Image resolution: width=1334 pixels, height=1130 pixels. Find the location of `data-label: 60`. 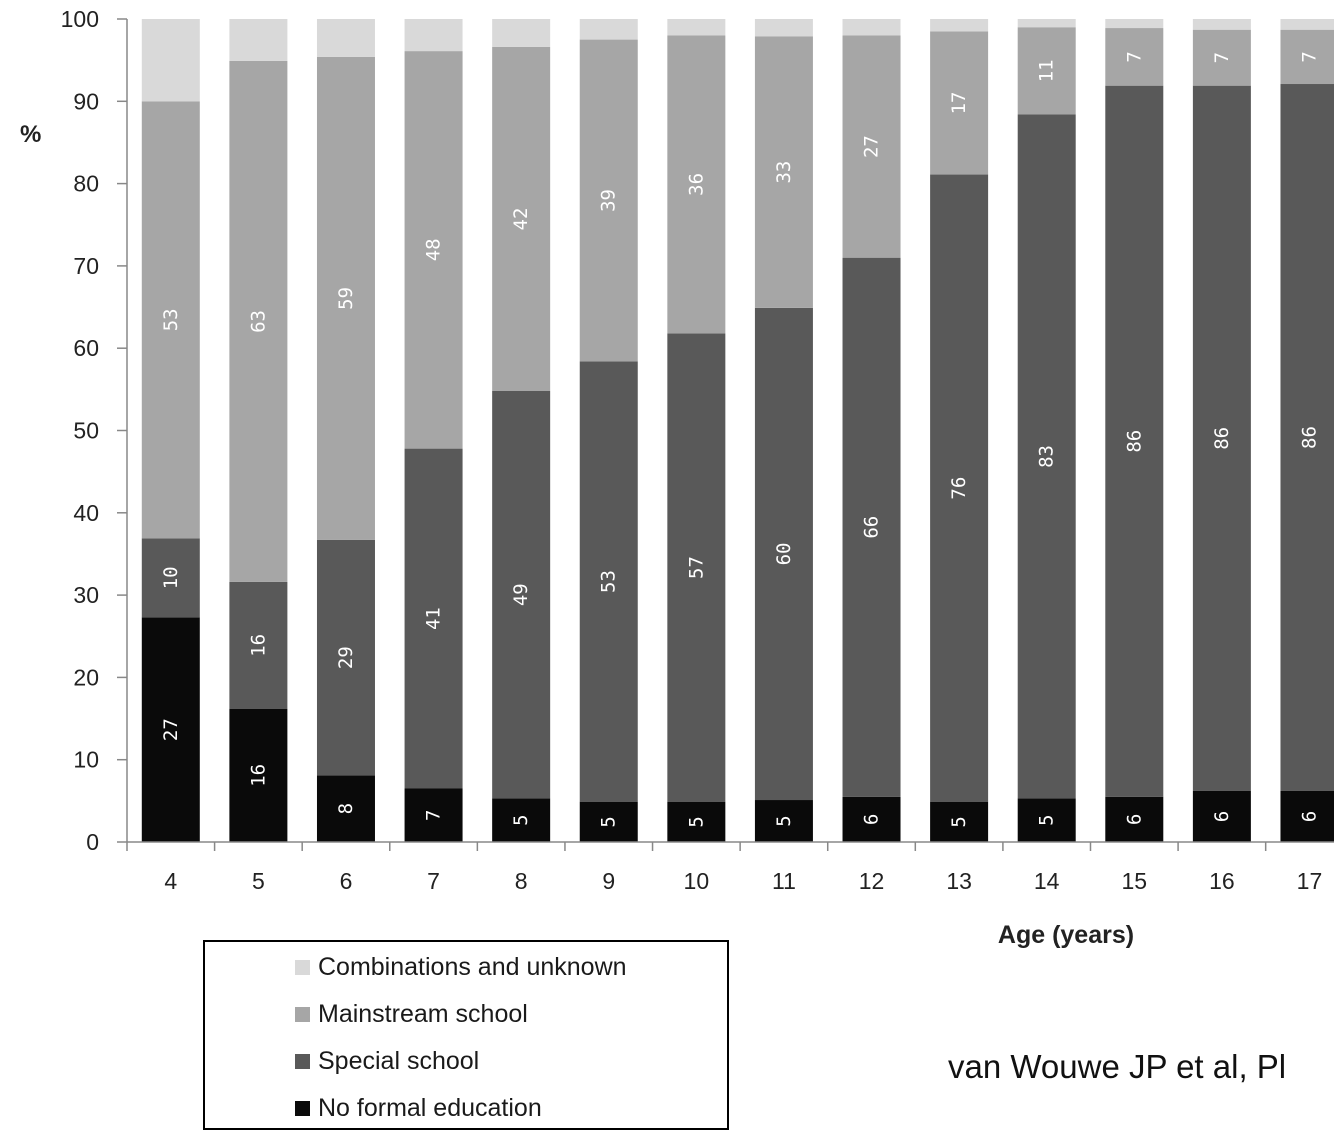

data-label: 60 is located at coordinates (784, 554).